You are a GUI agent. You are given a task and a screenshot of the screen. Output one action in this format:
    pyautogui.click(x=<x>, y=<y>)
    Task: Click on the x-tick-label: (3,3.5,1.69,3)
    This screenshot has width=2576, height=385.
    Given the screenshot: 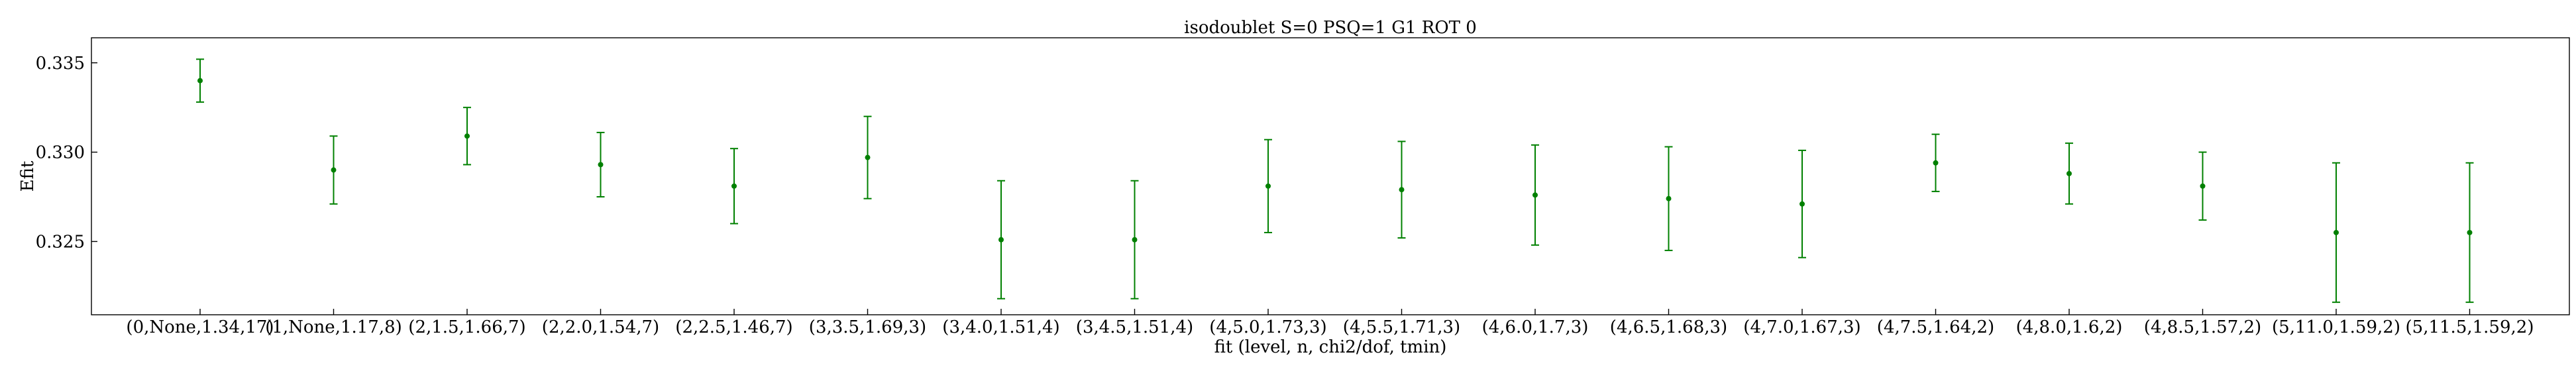 What is the action you would take?
    pyautogui.click(x=867, y=327)
    